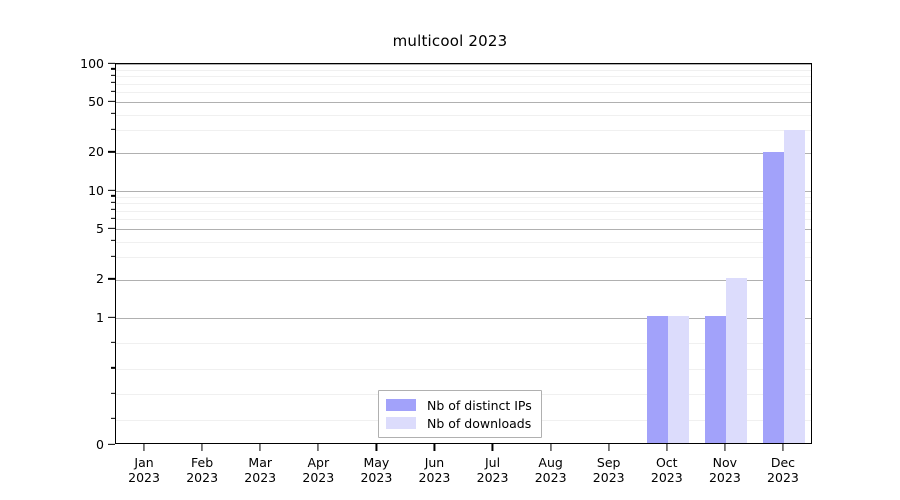  I want to click on x-axis-tick-label-month: Nov, so click(725, 462).